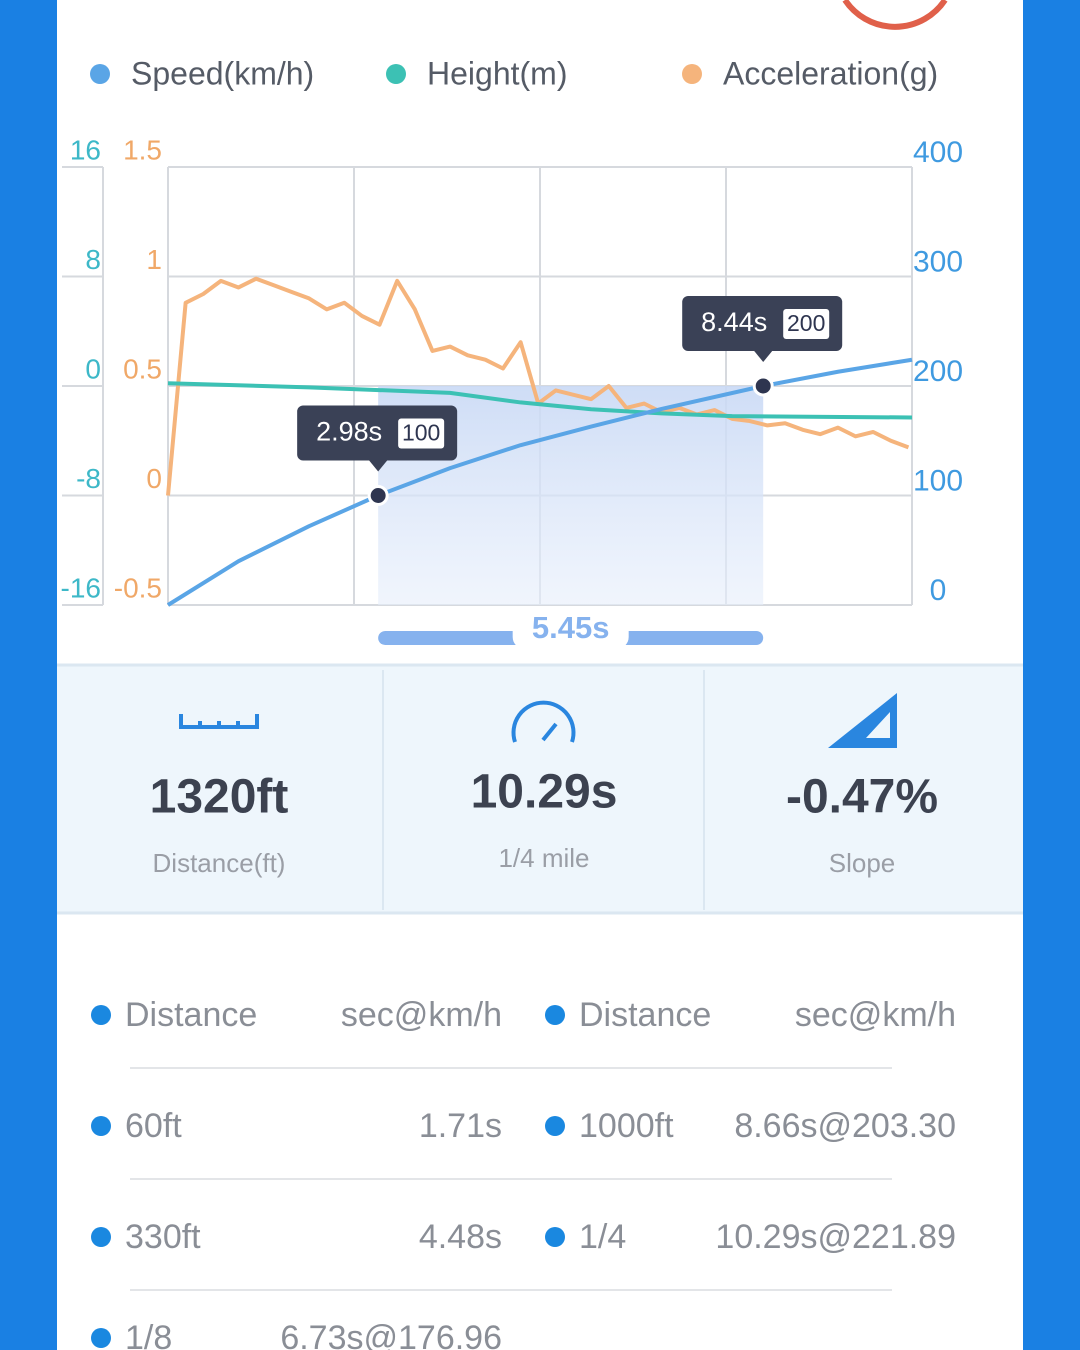  I want to click on y2-tick-label: 100, so click(938, 480).